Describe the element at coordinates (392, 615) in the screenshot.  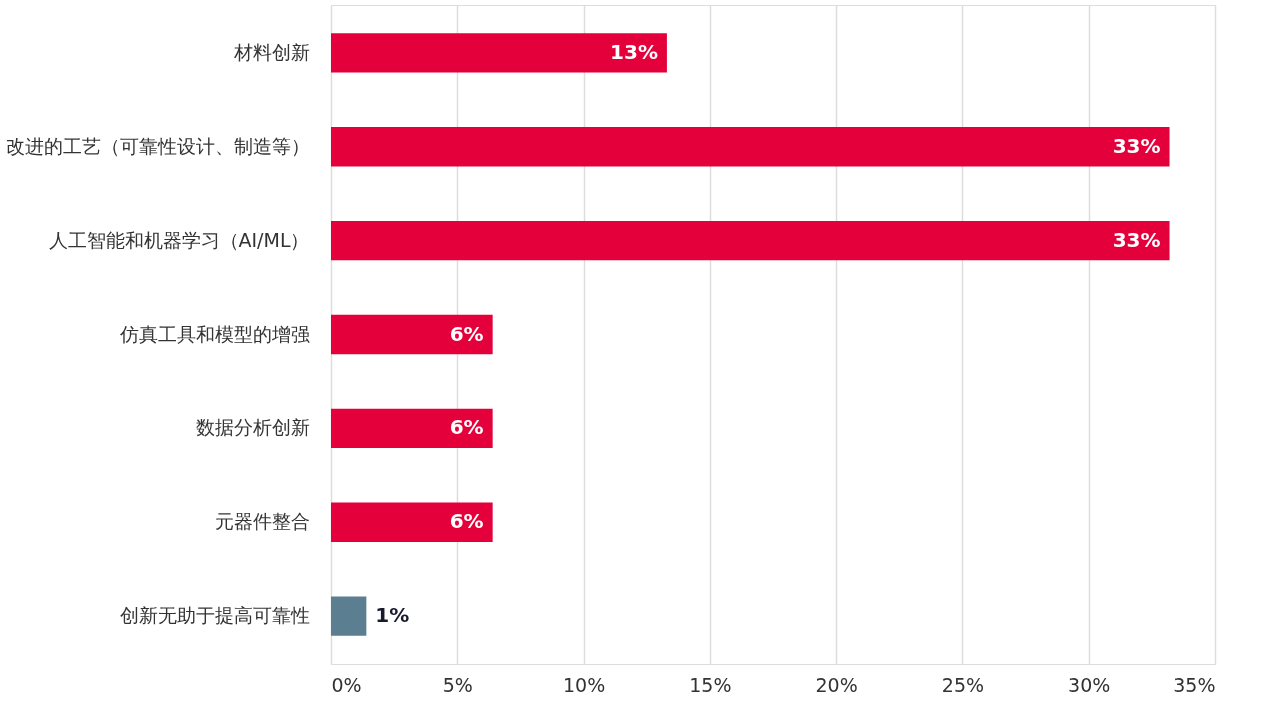
I see `data-label: 1%` at that location.